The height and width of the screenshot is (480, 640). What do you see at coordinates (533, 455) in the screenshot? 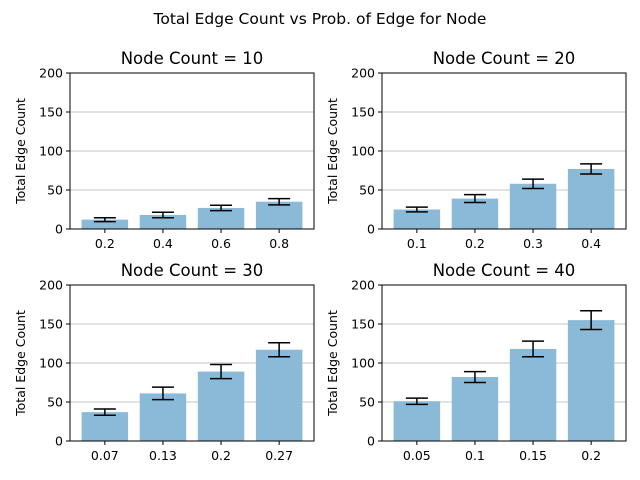
I see `x-tick-label: 0.15` at bounding box center [533, 455].